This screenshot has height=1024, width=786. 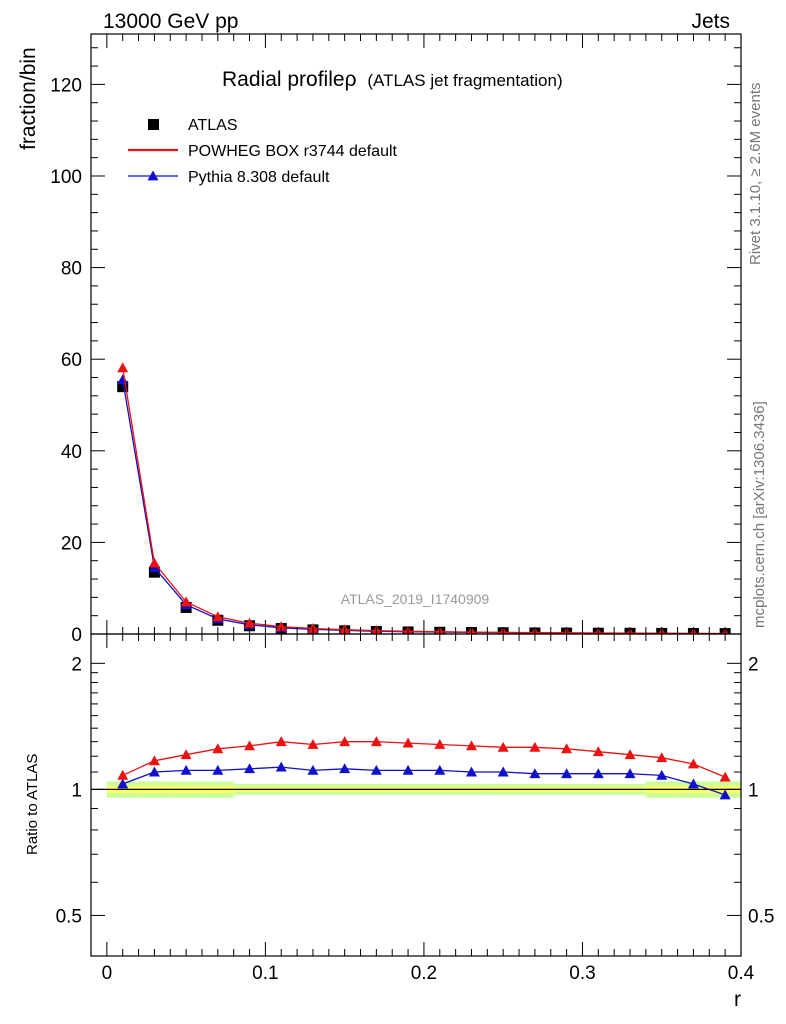 I want to click on ratio-tick-label: 1, so click(x=76, y=790).